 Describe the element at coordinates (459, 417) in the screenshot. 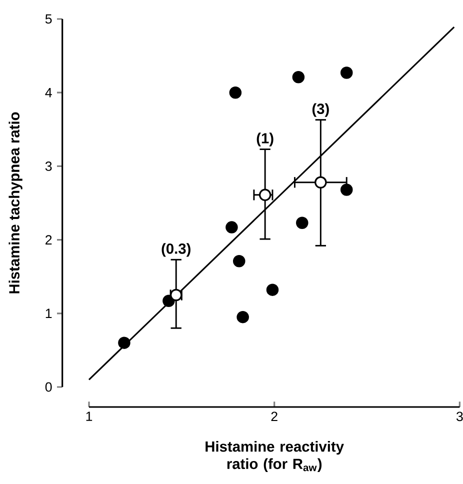

I see `x-tick-label: 3` at that location.